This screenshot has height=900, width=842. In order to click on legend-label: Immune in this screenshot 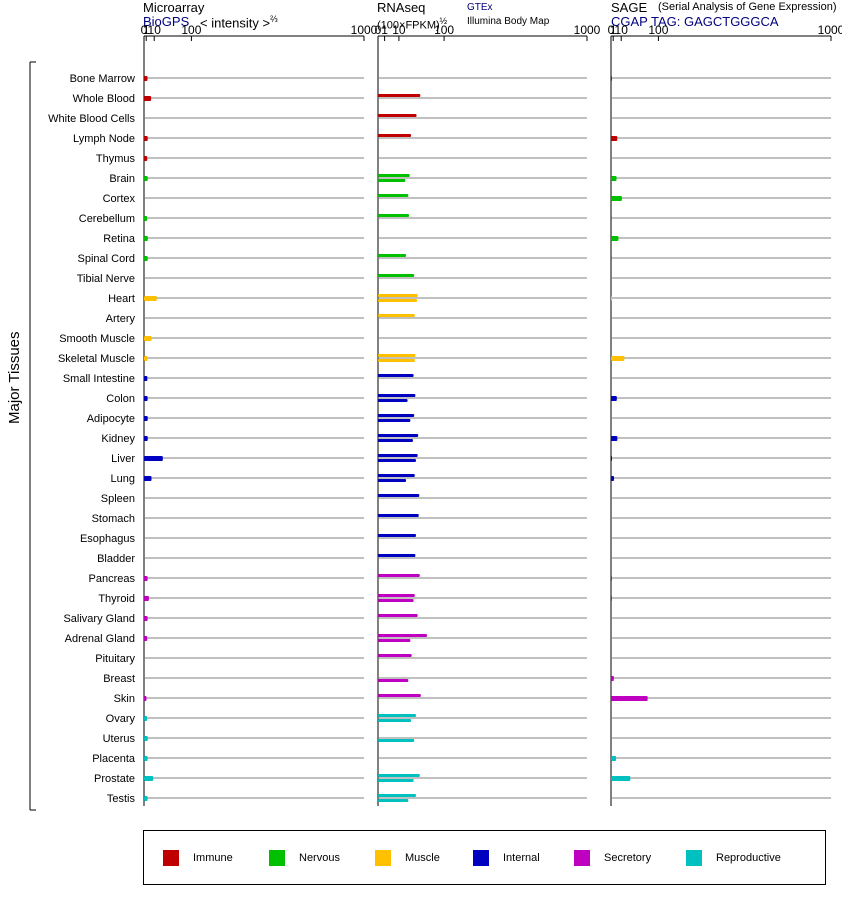, I will do `click(213, 858)`.